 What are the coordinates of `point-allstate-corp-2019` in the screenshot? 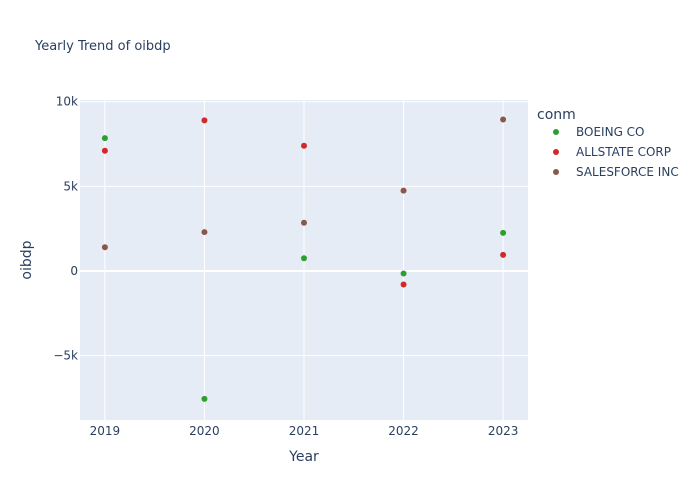 It's located at (104, 150).